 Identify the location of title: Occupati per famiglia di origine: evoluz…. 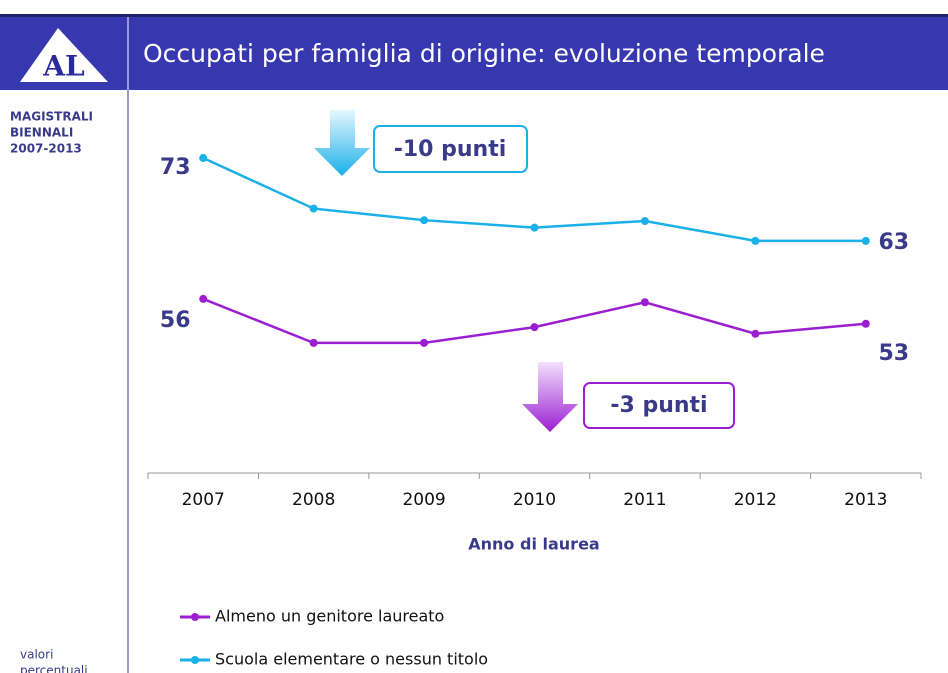
(484, 53).